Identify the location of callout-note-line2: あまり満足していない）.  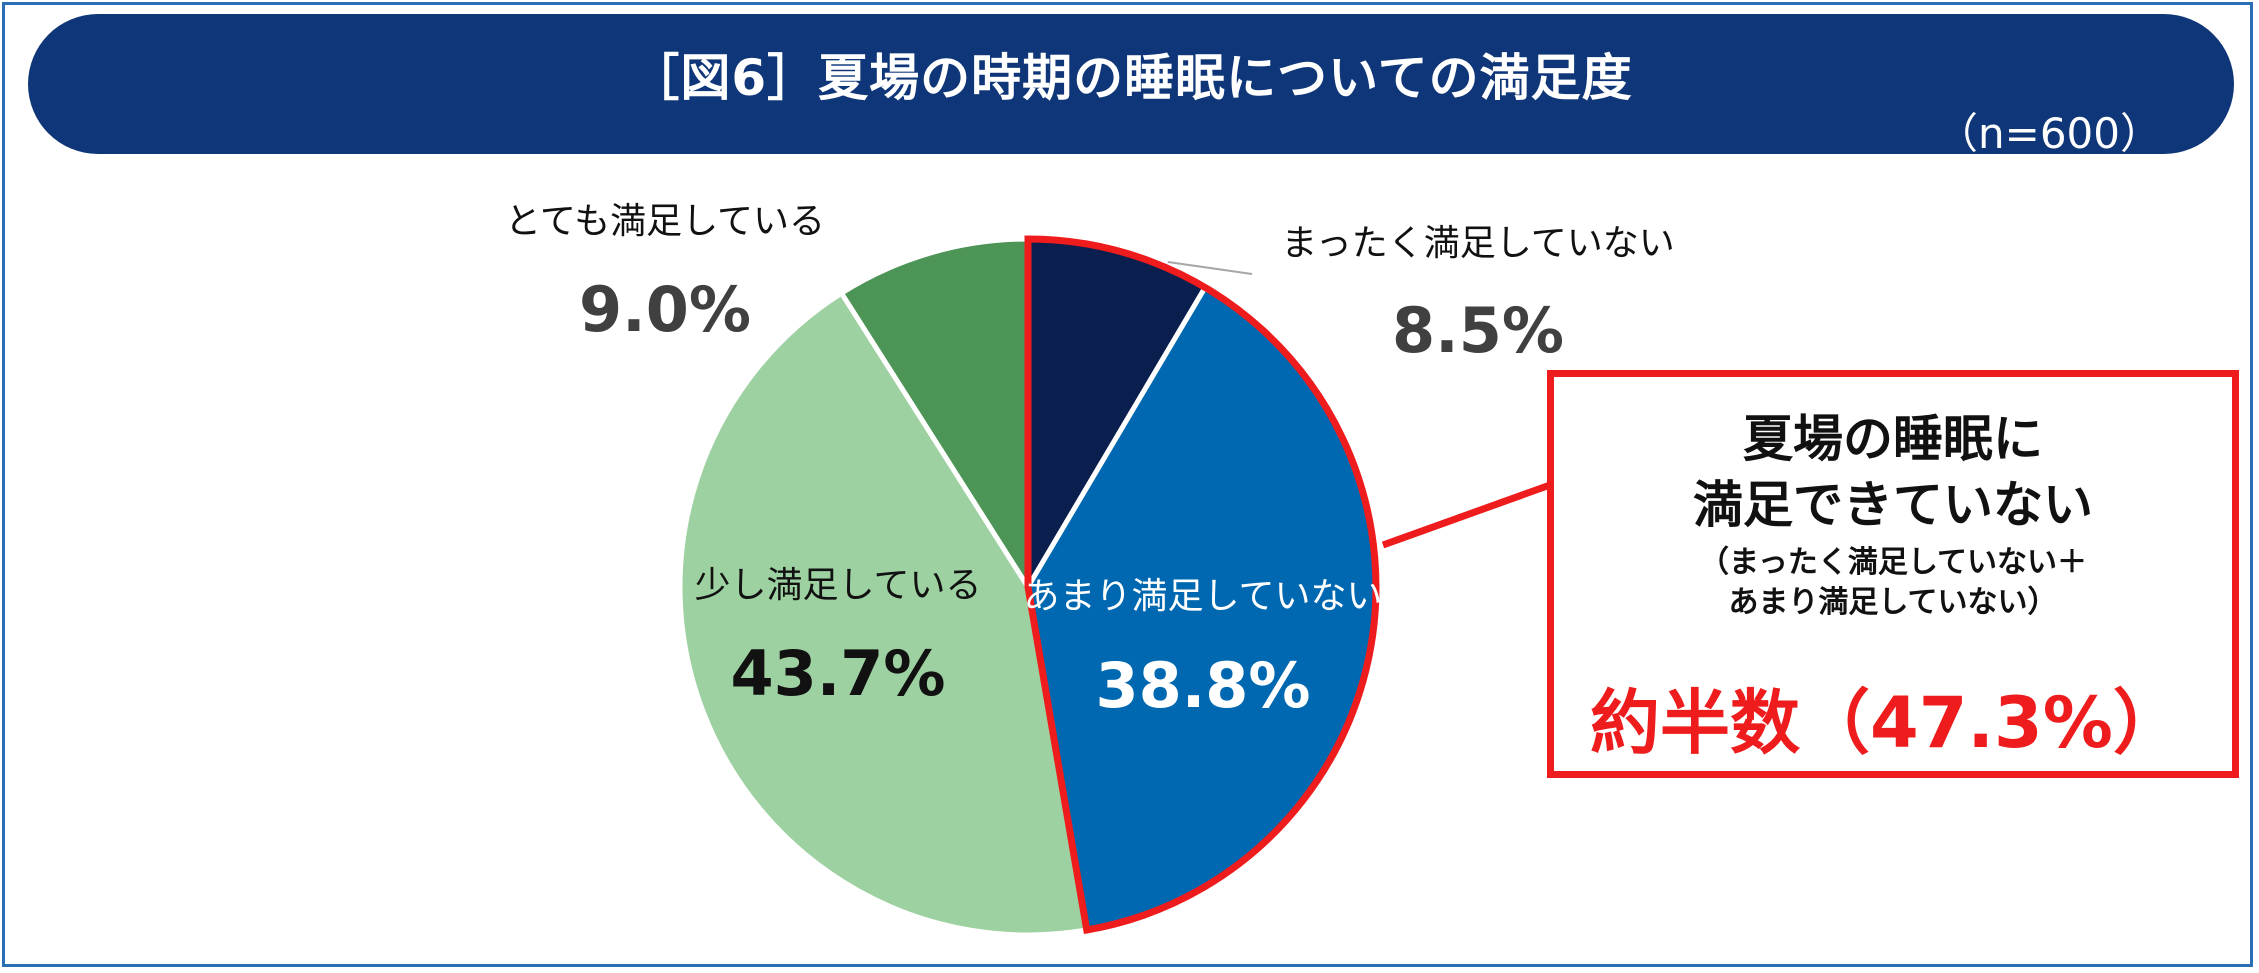
(1893, 602).